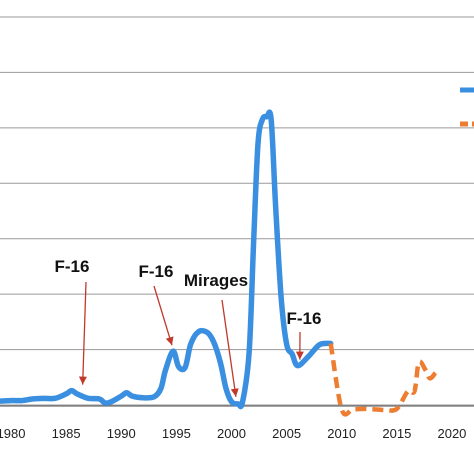  What do you see at coordinates (176, 433) in the screenshot?
I see `x-tick-label: 1995` at bounding box center [176, 433].